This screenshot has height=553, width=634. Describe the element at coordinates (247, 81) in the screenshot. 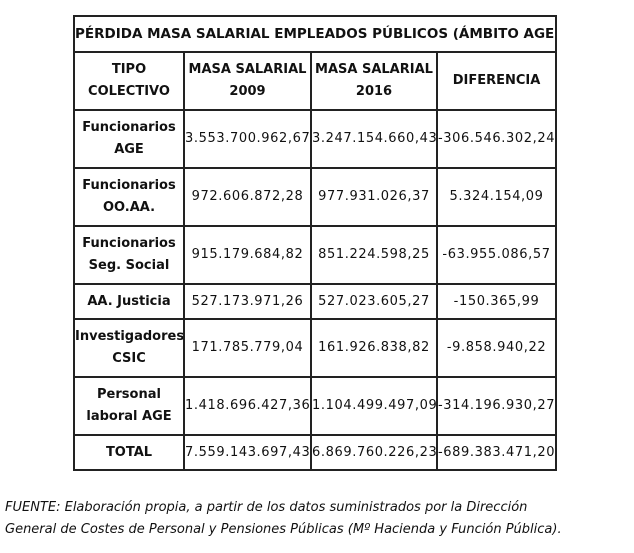

I see `header-masa-2009: MASA SALARIAL 2009` at that location.